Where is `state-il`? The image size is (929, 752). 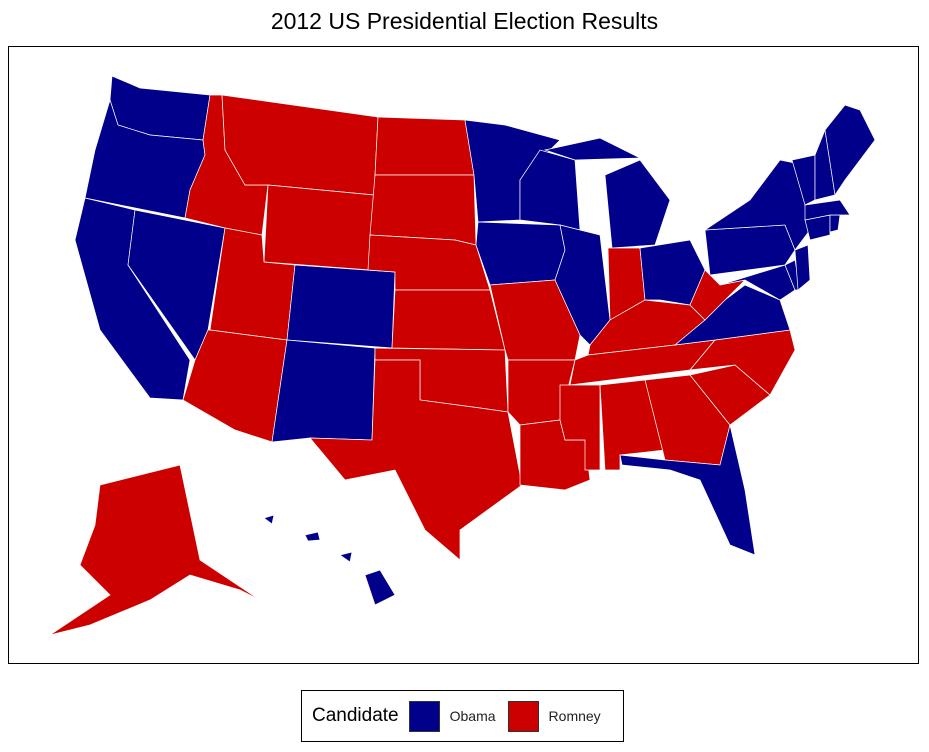 state-il is located at coordinates (582, 285).